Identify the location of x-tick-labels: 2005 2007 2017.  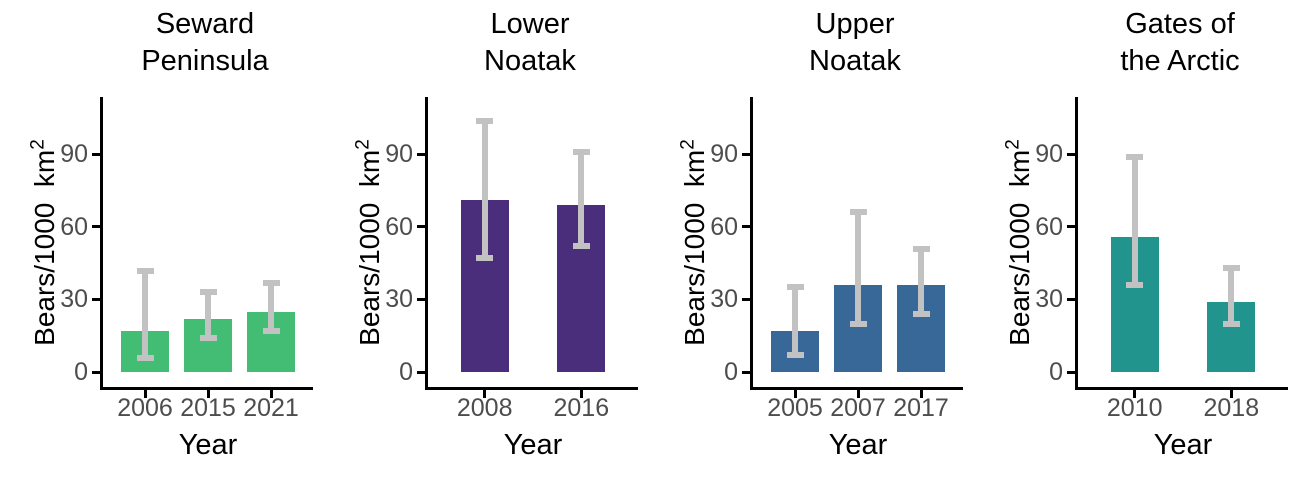
(858, 409).